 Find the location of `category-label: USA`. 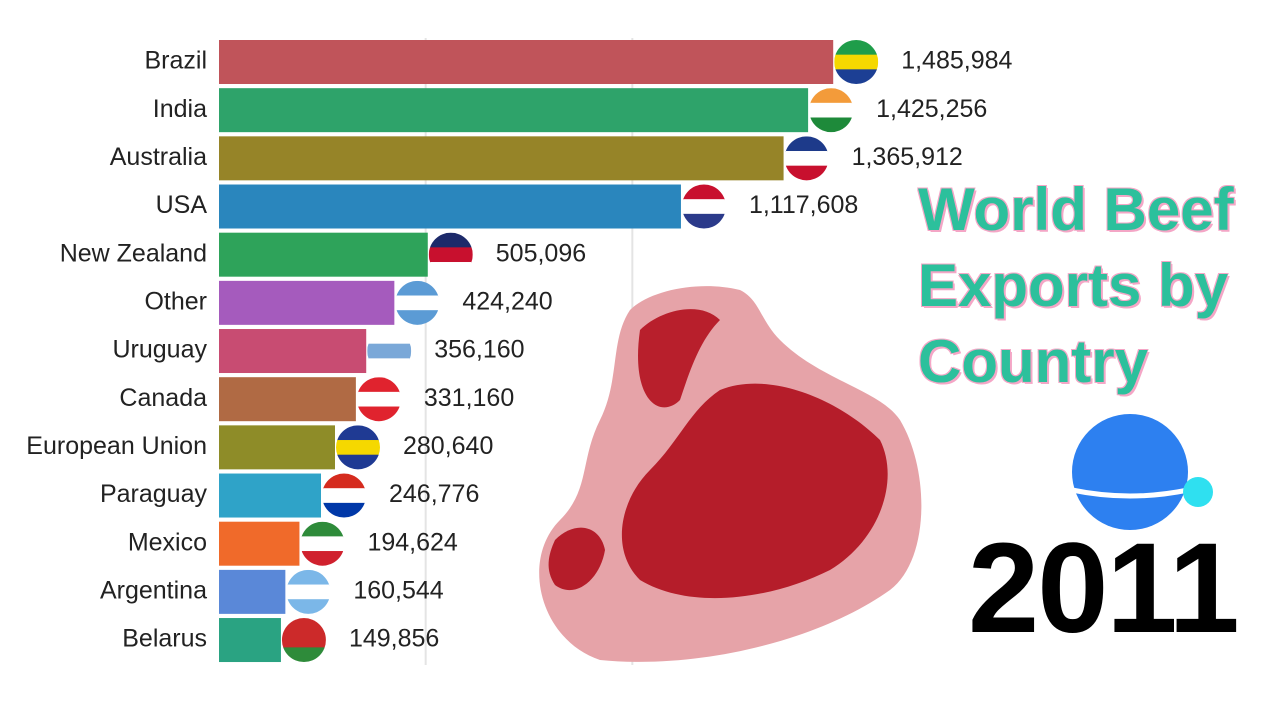

category-label: USA is located at coordinates (182, 205).